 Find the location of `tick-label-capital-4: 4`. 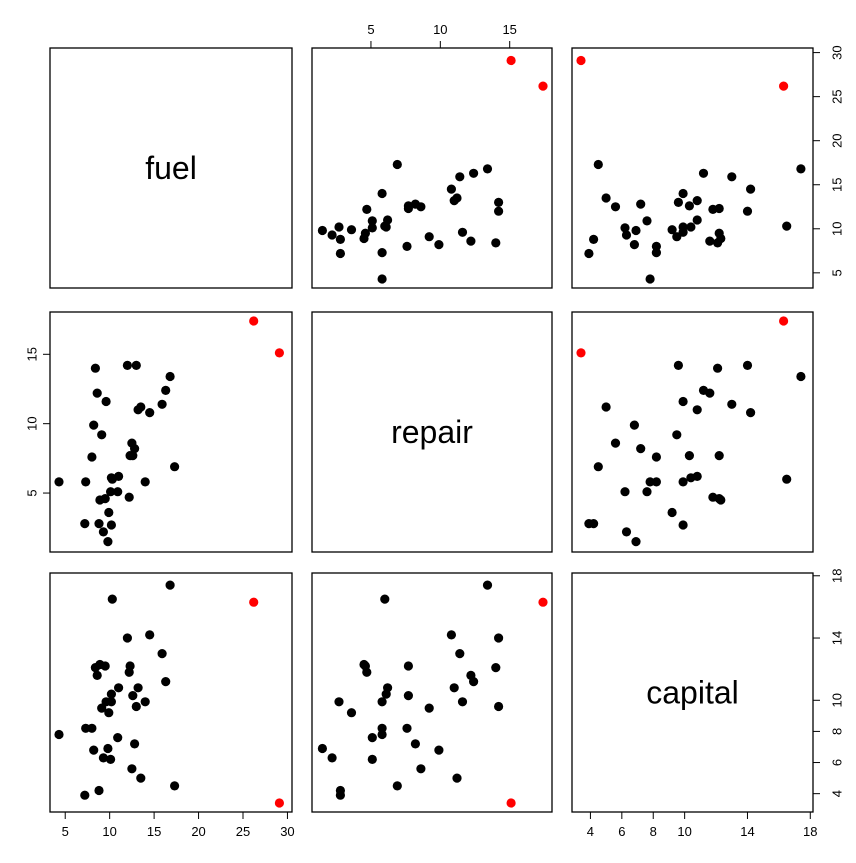

tick-label-capital-4: 4 is located at coordinates (837, 793).